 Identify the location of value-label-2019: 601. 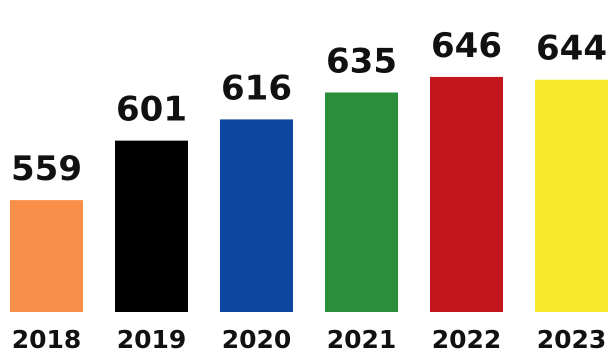
(151, 110).